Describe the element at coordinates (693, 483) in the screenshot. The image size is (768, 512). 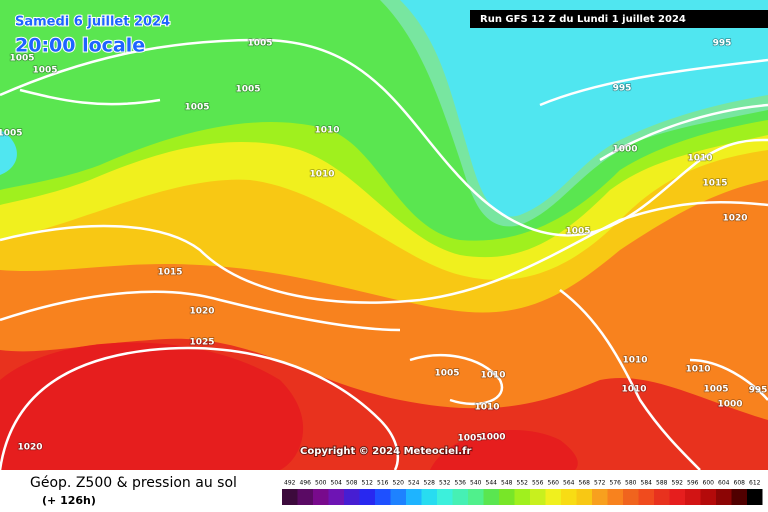
I see `legend-level: 596` at that location.